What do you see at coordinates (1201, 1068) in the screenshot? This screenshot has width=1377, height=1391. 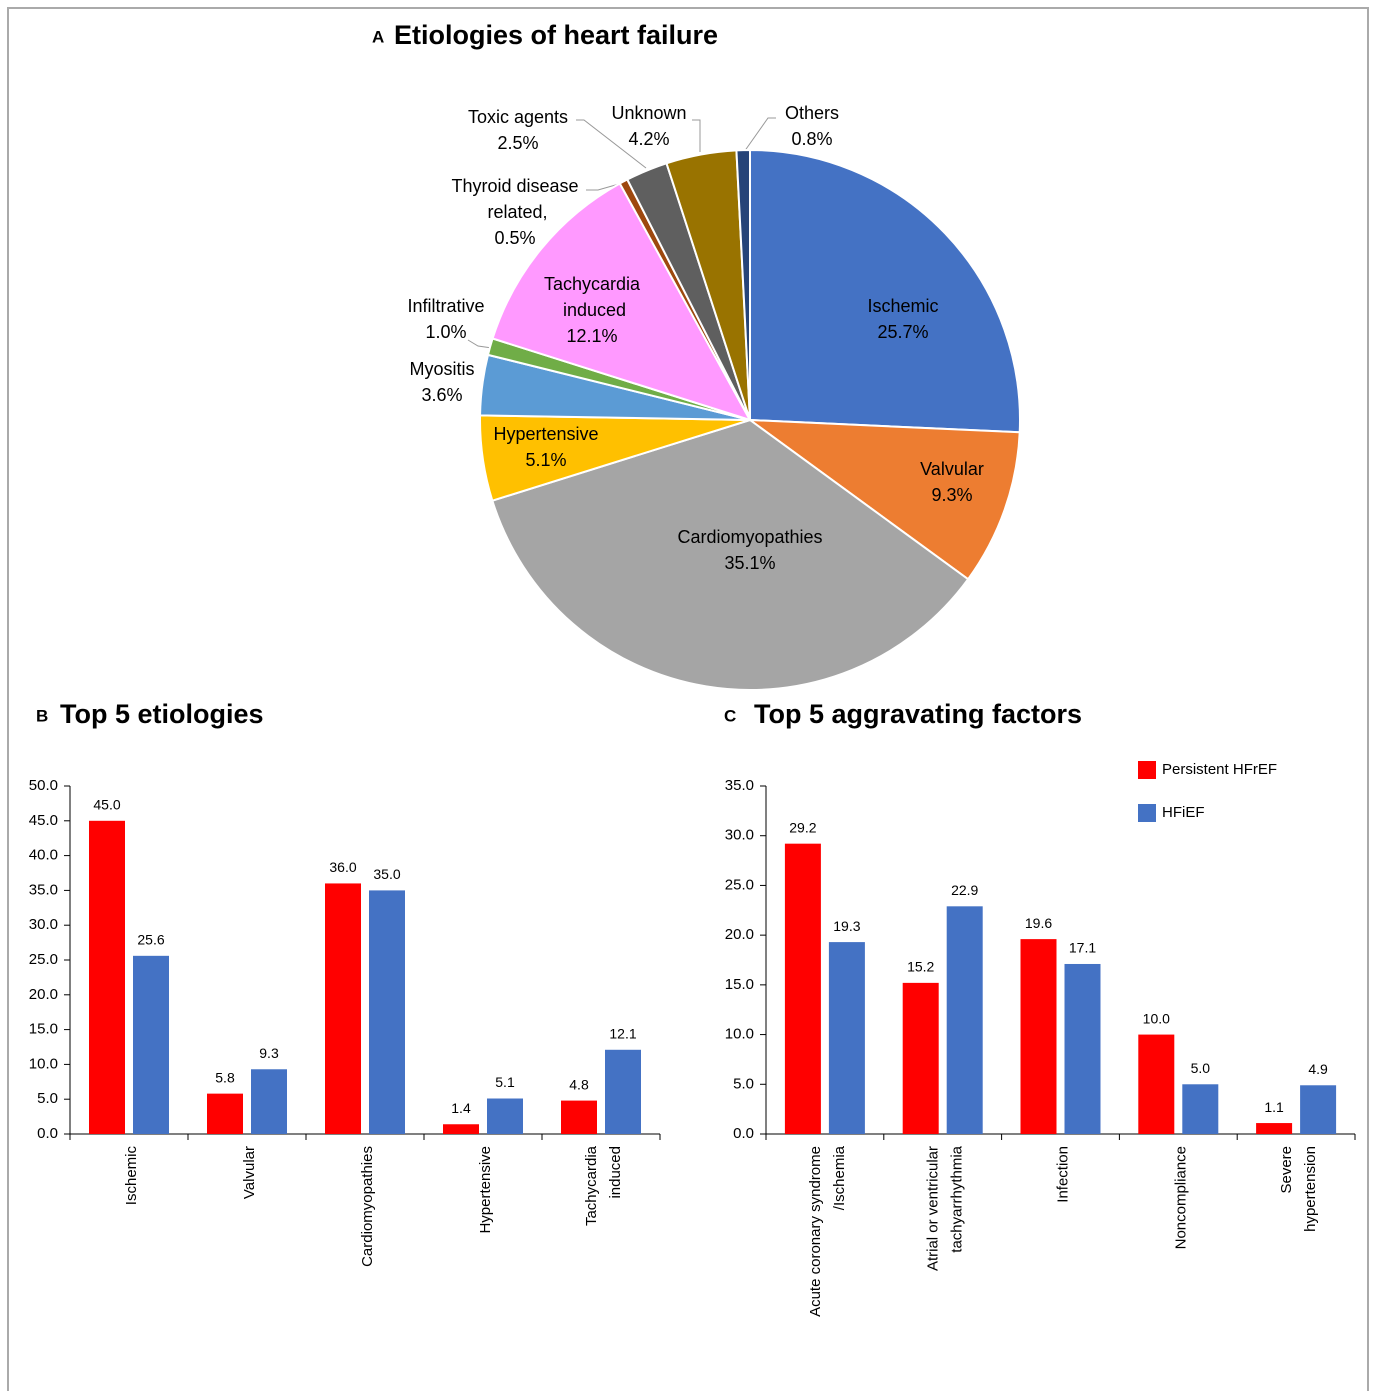 I see `value-label: 5.0` at bounding box center [1201, 1068].